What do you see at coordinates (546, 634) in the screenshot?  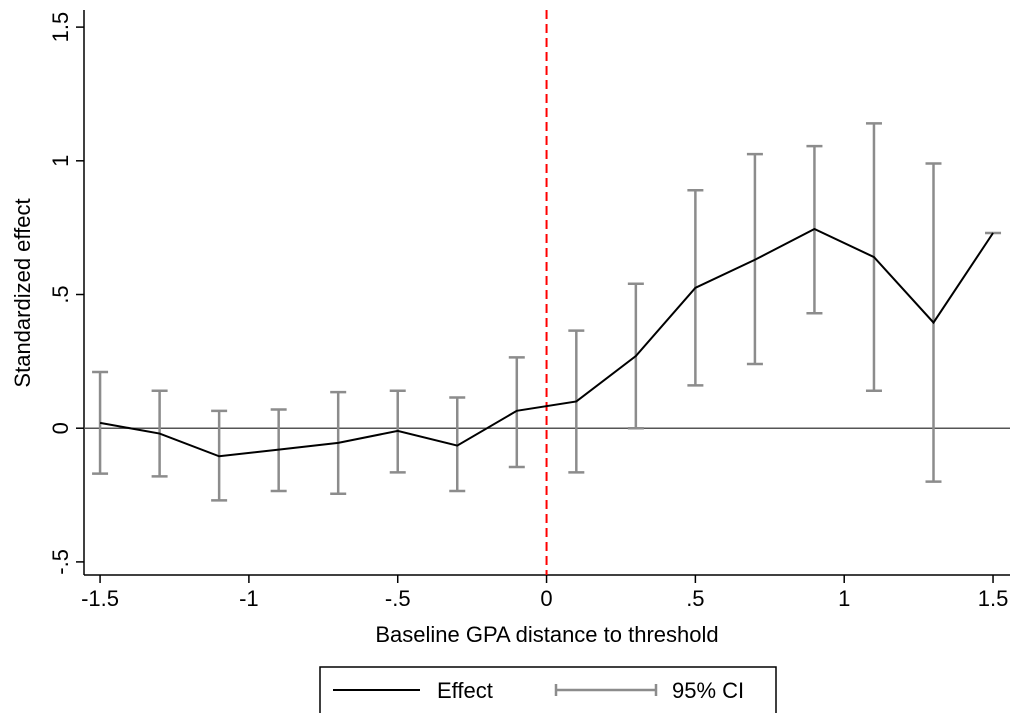 I see `x-axis-title: Baseline GPA distance to threshold` at bounding box center [546, 634].